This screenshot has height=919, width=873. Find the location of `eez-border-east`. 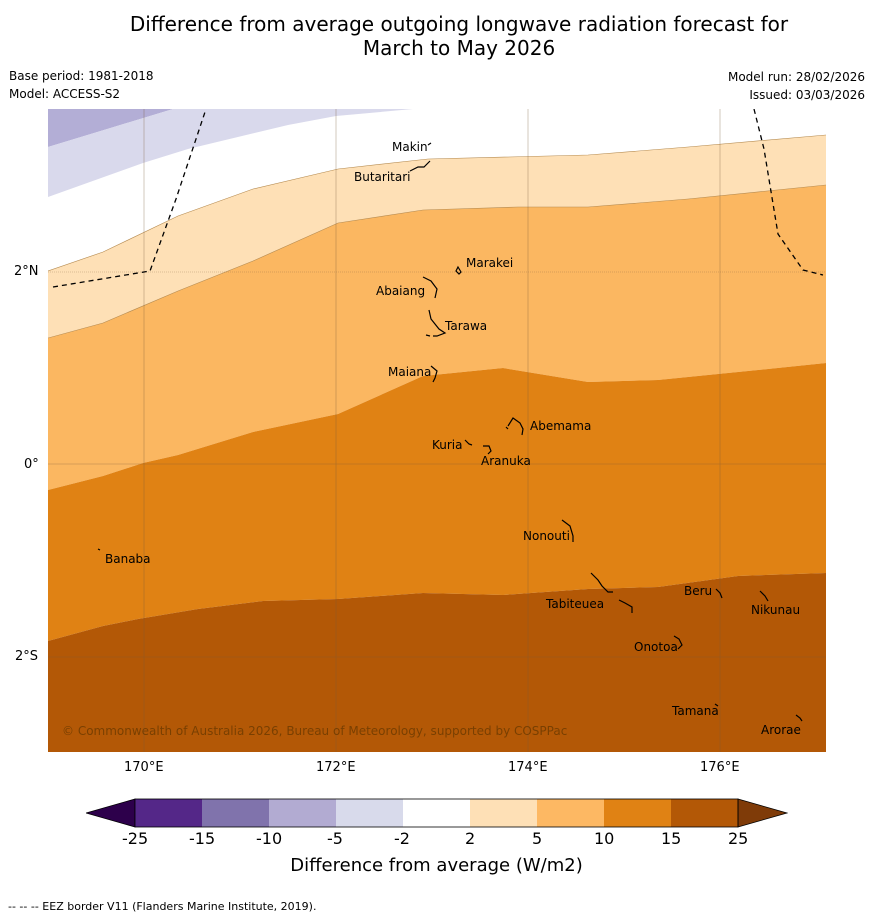

eez-border-east is located at coordinates (788, 192).